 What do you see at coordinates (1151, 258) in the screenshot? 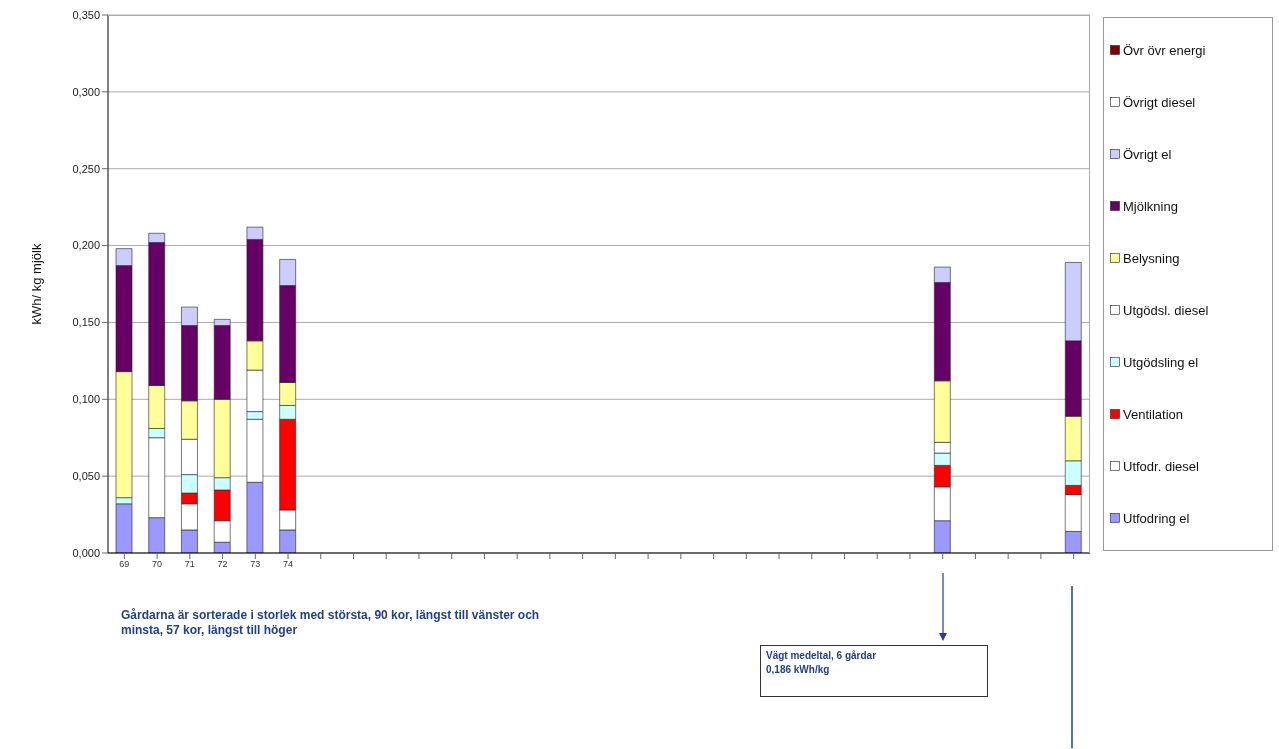
I see `legend-label: Belysning` at bounding box center [1151, 258].